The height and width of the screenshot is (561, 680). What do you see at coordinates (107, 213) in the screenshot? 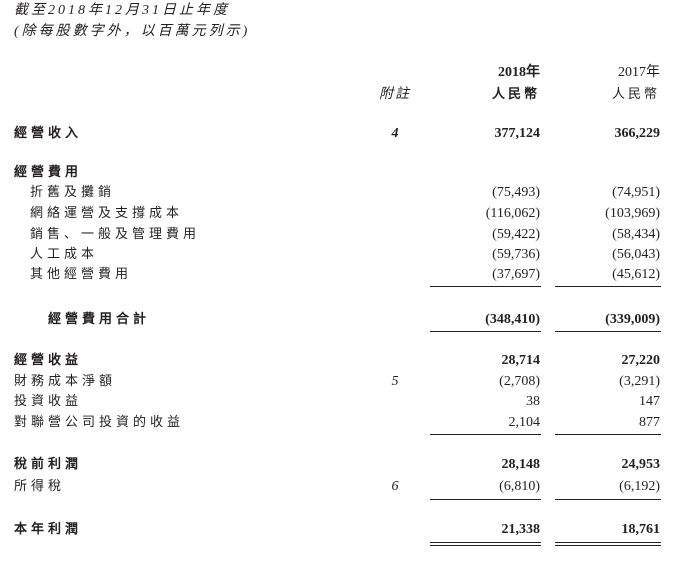
I see `row-label: 網絡運營及支撐成本` at bounding box center [107, 213].